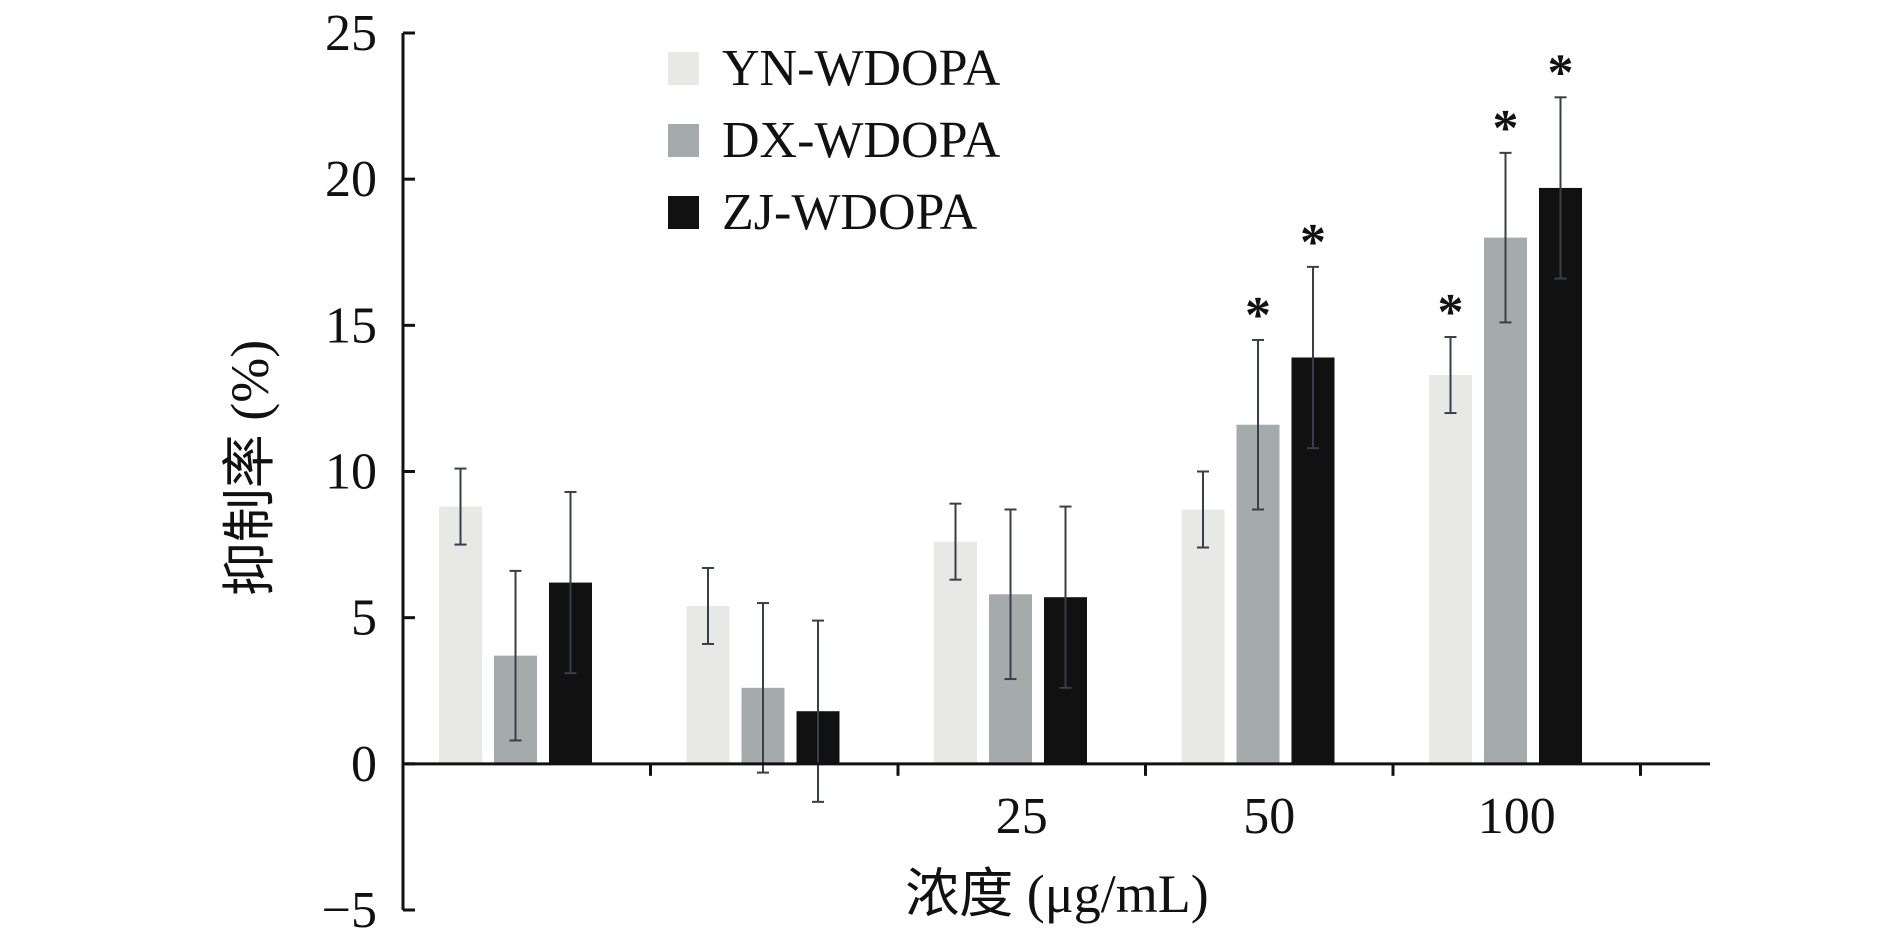  What do you see at coordinates (861, 140) in the screenshot?
I see `legend-label: DX-WDOPA` at bounding box center [861, 140].